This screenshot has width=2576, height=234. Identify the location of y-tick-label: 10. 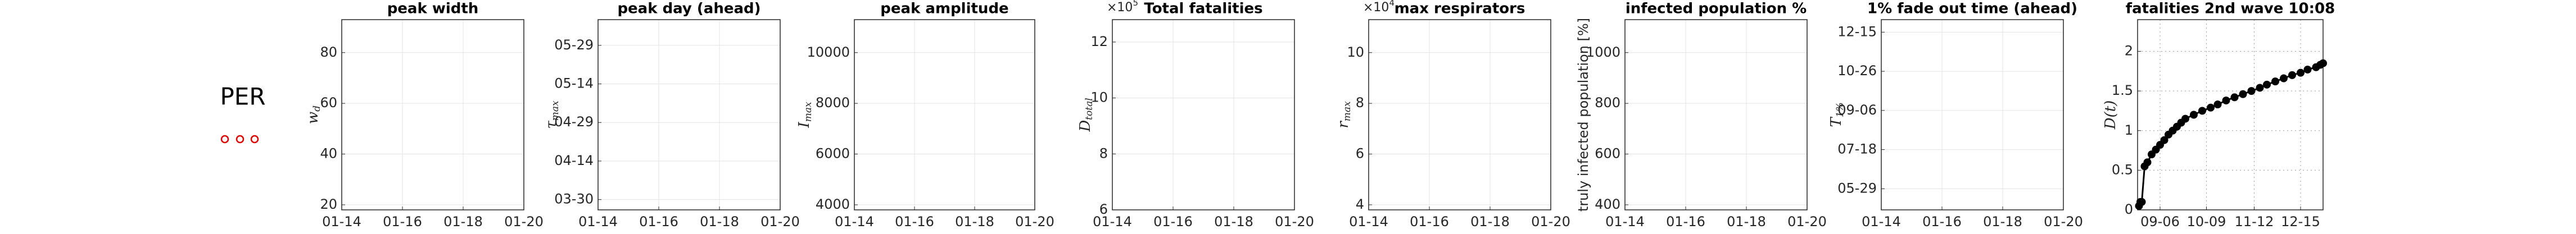
(1355, 52).